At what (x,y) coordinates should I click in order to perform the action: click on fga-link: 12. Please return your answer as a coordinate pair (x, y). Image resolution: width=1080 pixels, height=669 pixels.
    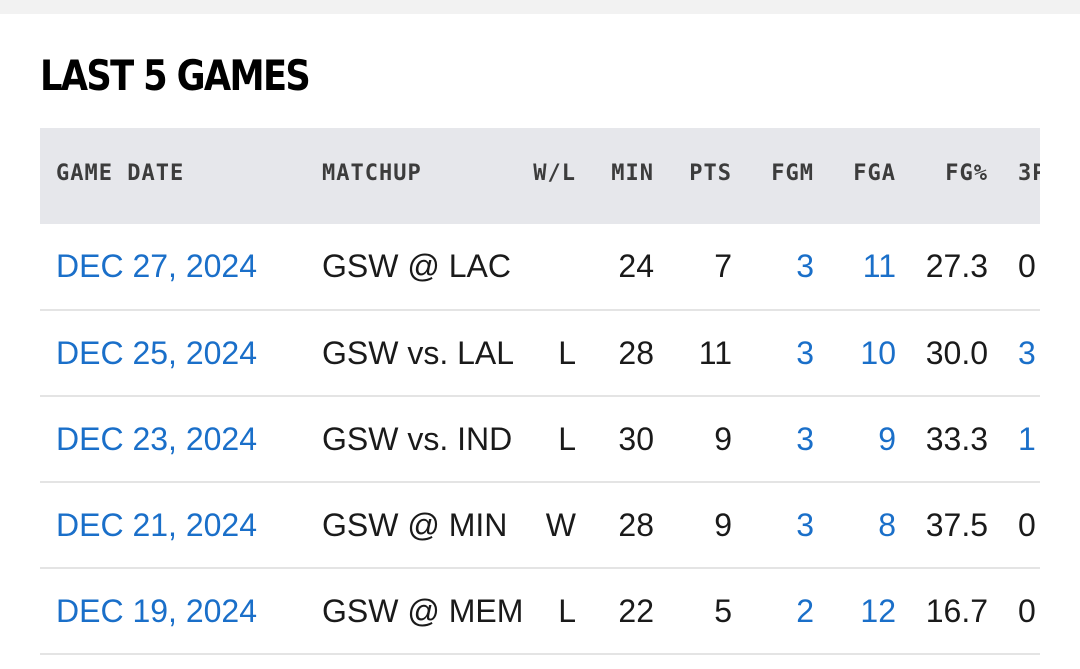
    Looking at the image, I should click on (878, 610).